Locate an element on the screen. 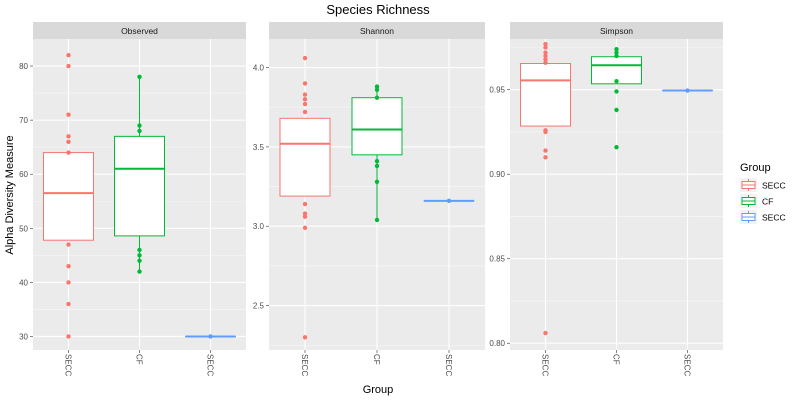  y-tick-label: 60 is located at coordinates (23, 174).